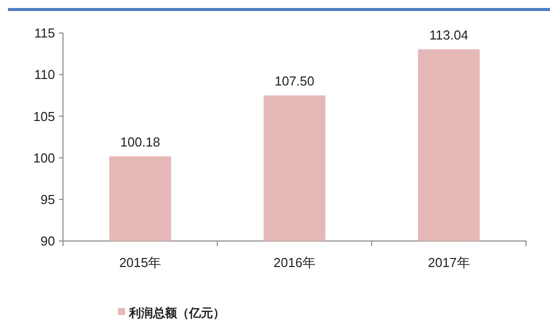 This screenshot has width=550, height=333. What do you see at coordinates (140, 142) in the screenshot?
I see `text: 100.18` at bounding box center [140, 142].